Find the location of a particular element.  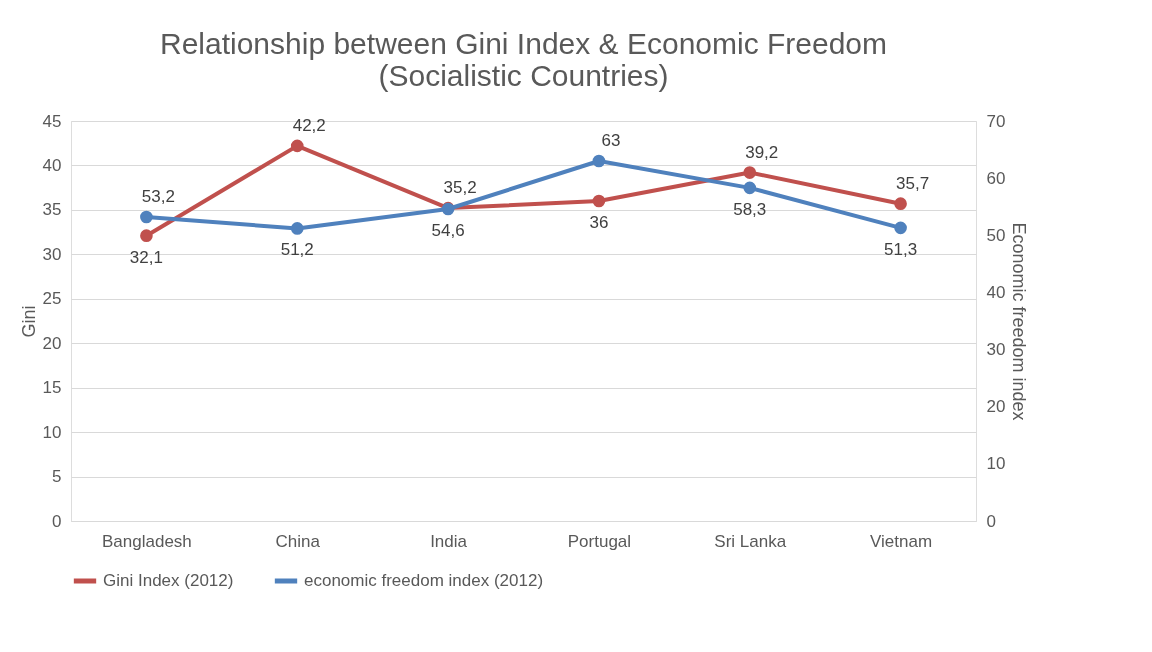

y2-tick-label: 10 is located at coordinates (996, 464).